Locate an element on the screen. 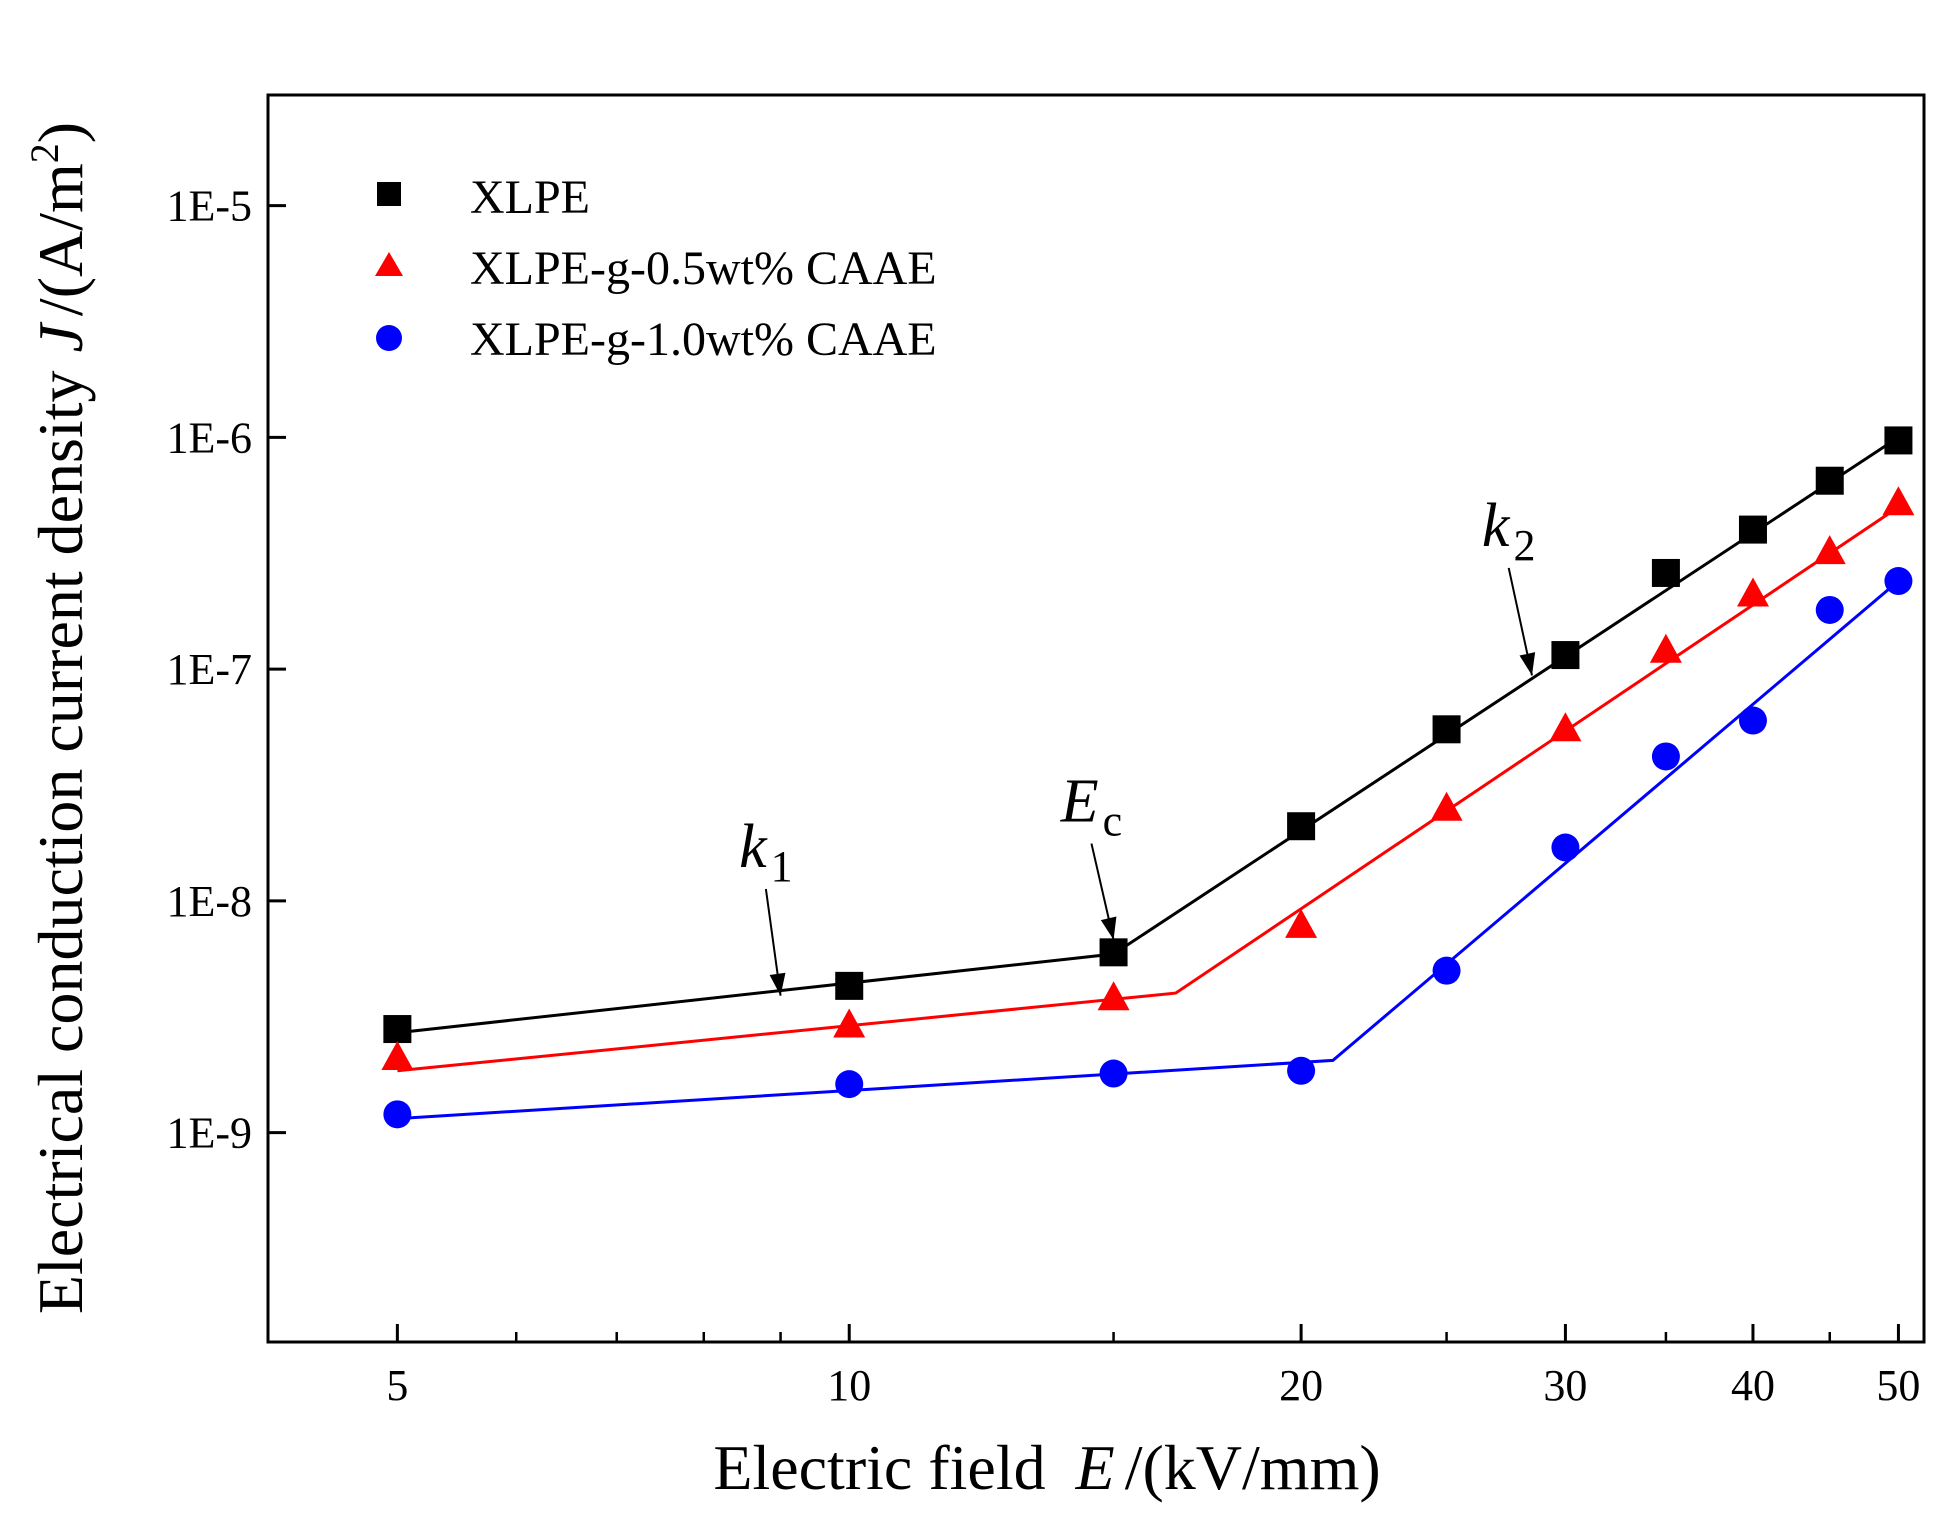  annotation-label: k1 is located at coordinates (766, 852).